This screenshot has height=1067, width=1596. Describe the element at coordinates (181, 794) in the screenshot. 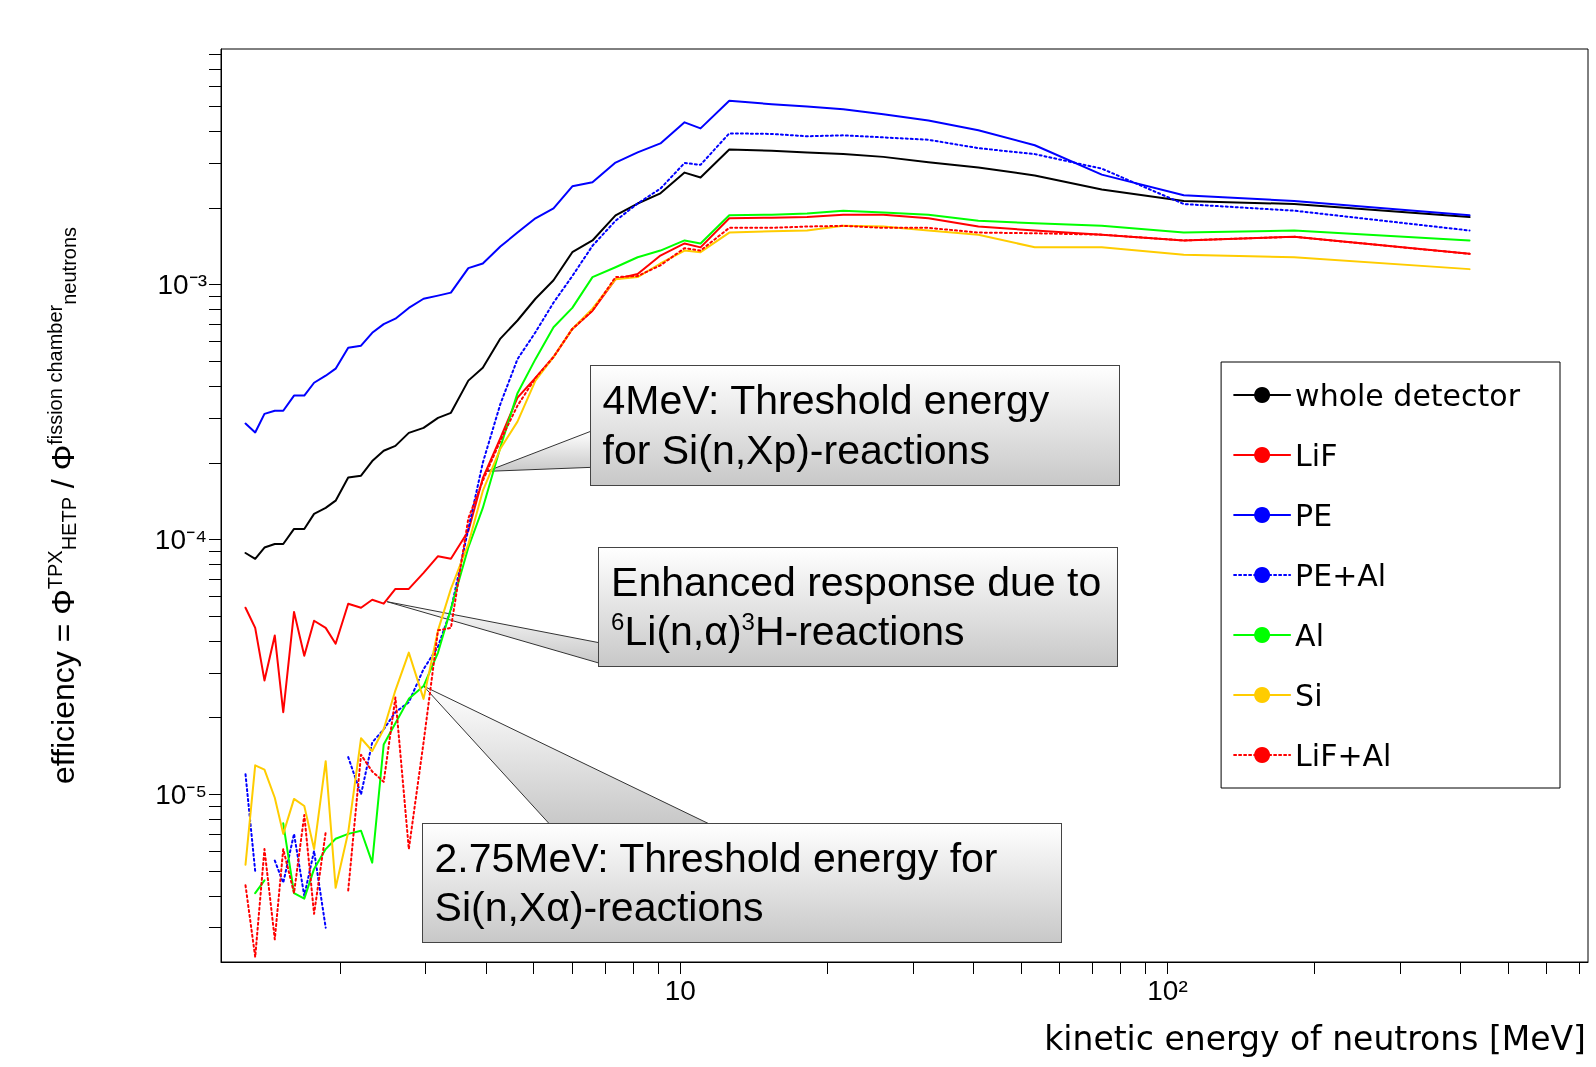

I see `y-tick-label: 10⁻⁵` at that location.